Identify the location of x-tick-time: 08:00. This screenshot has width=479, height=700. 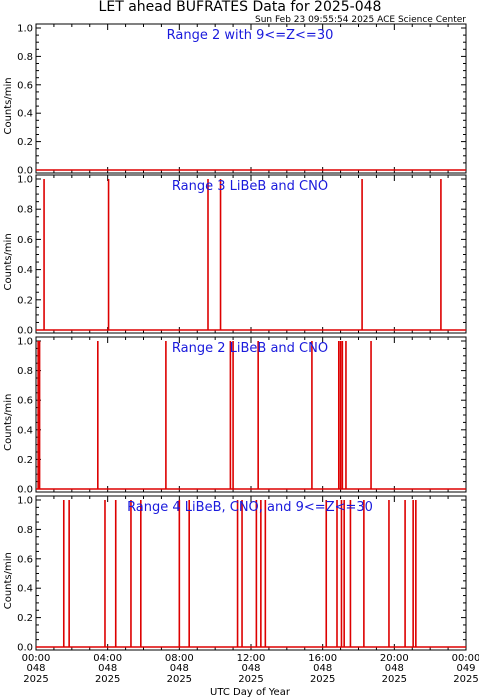
(179, 658).